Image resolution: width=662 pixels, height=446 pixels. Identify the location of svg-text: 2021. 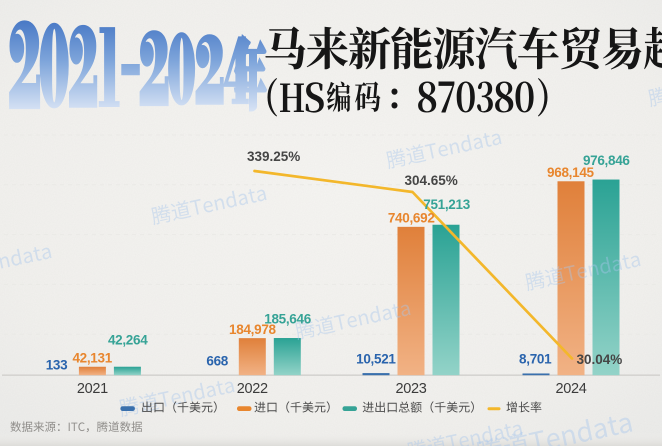
(92, 389).